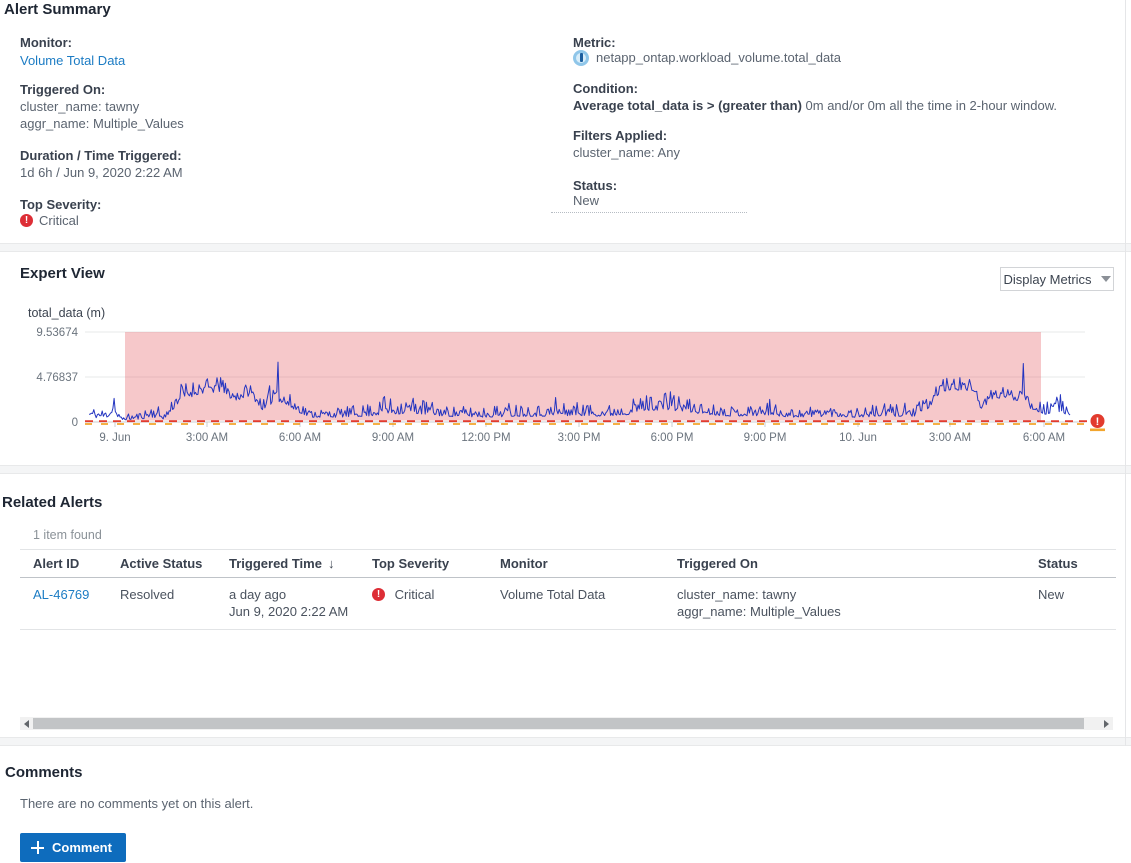 The height and width of the screenshot is (863, 1131). I want to click on y-tick-label: 9.53674, so click(57, 333).